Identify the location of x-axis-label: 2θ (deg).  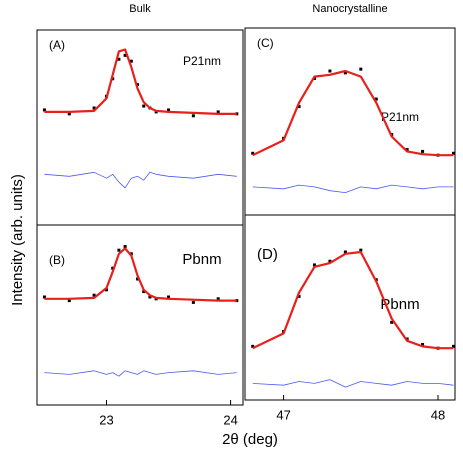
(250, 439).